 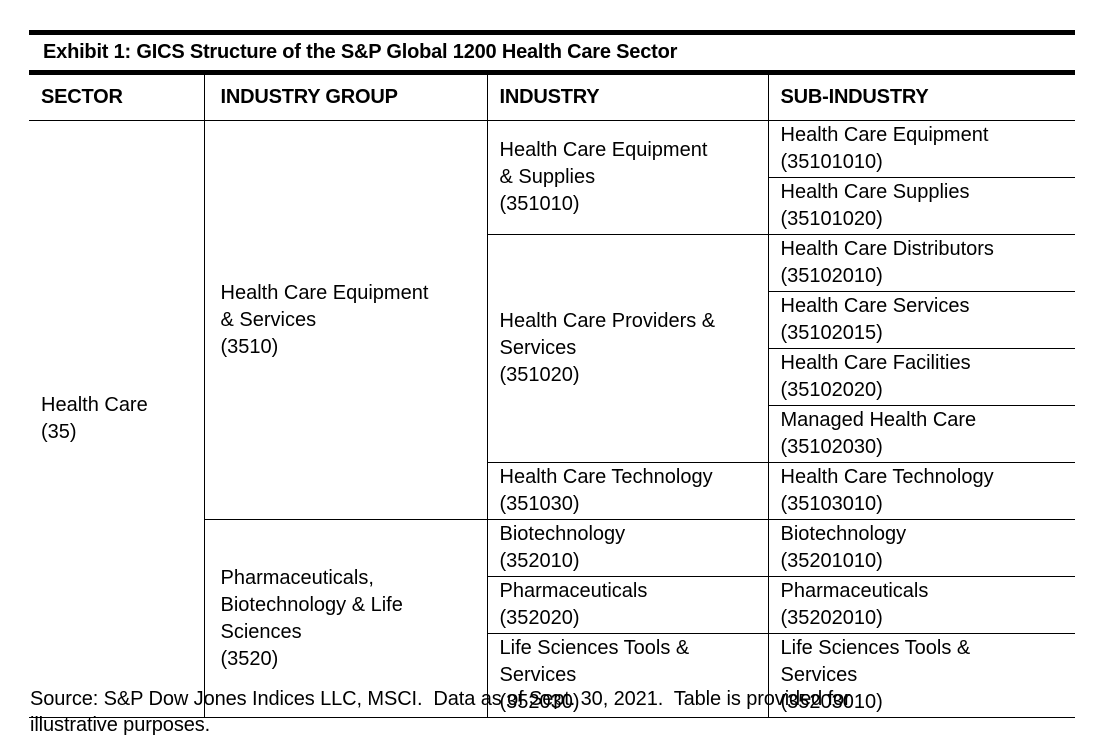 I want to click on industry-cell: Biotechnology (352010), so click(x=627, y=548).